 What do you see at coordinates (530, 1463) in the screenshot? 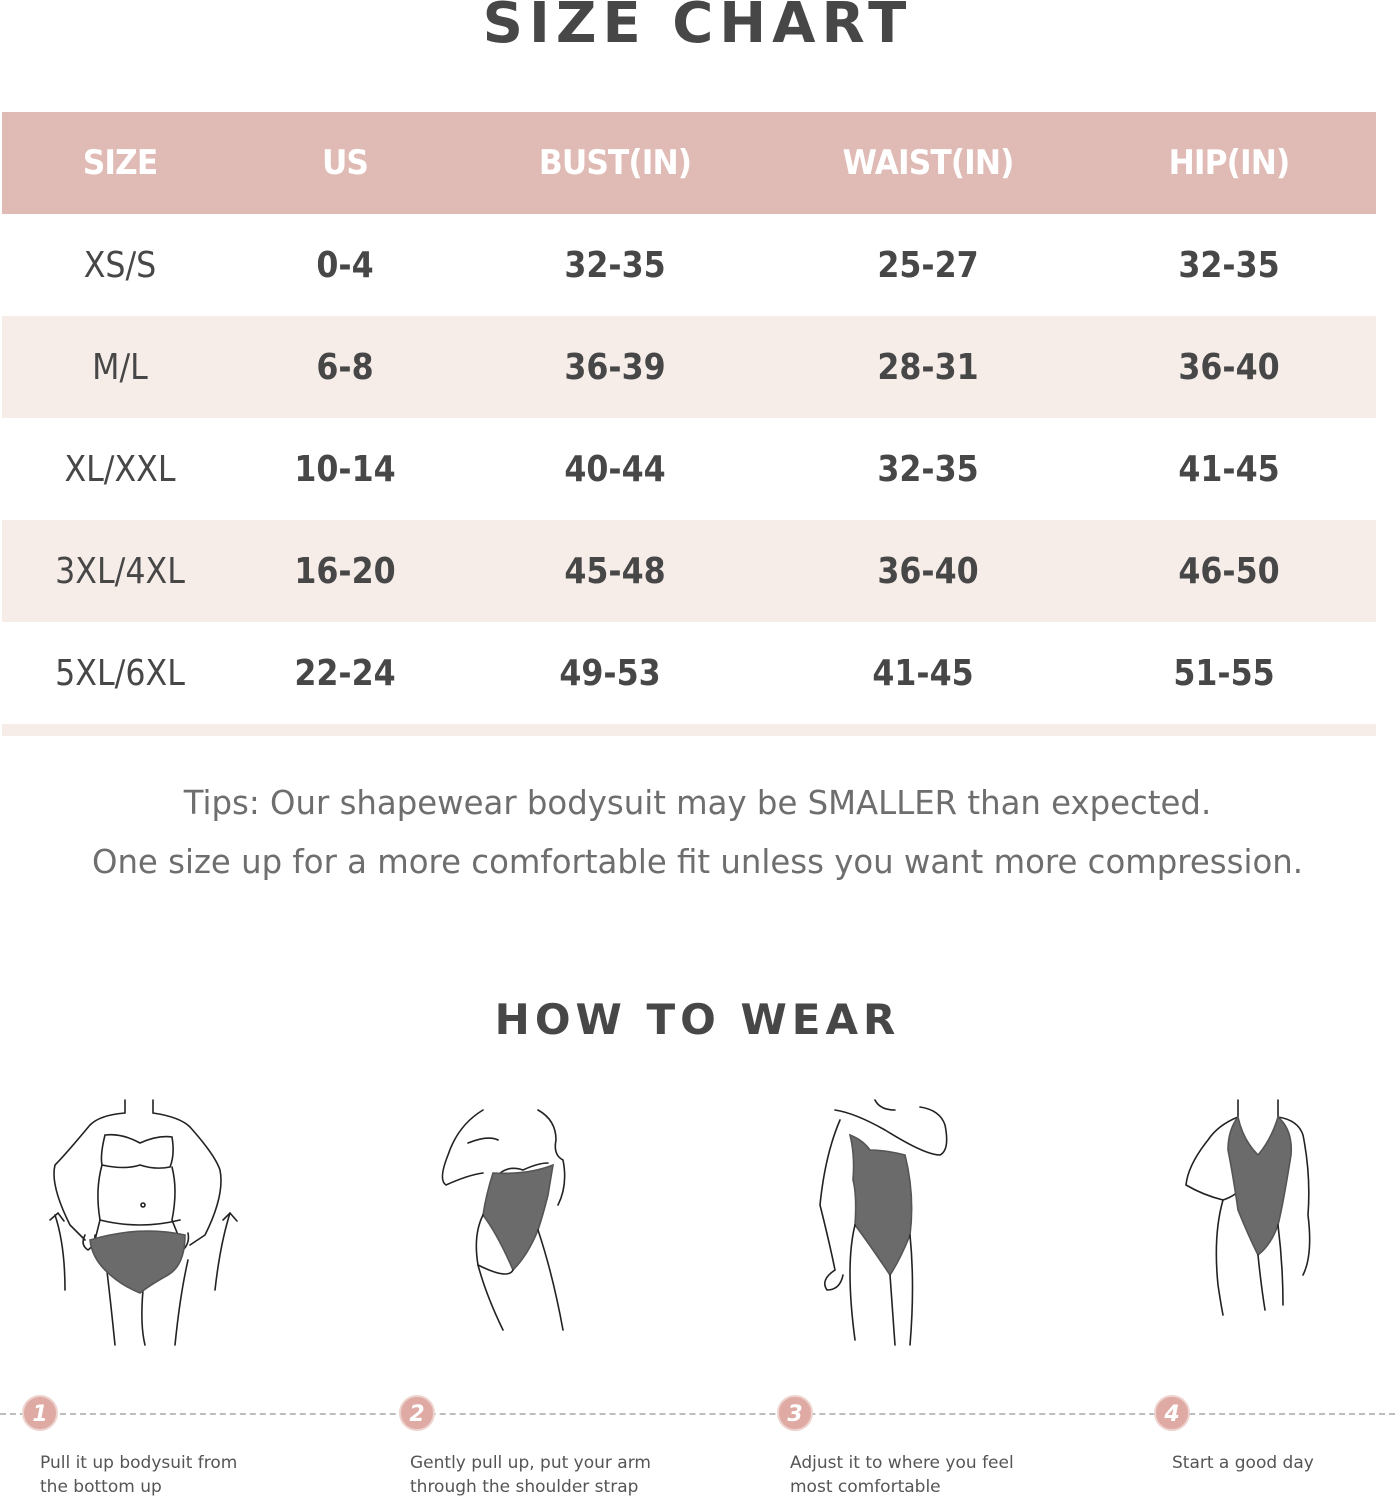
I see `step-2-line-1: Gently pull up, put your arm` at bounding box center [530, 1463].